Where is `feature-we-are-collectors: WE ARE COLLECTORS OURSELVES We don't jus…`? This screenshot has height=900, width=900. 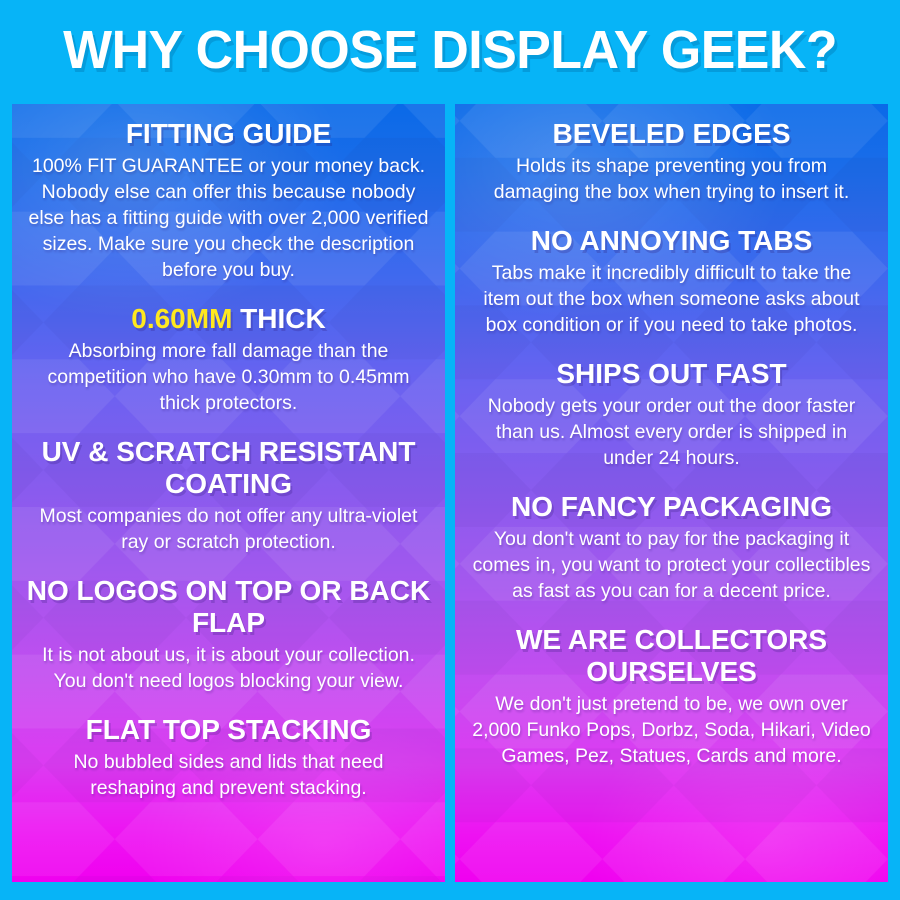 feature-we-are-collectors: WE ARE COLLECTORS OURSELVES We don't jus… is located at coordinates (671, 696).